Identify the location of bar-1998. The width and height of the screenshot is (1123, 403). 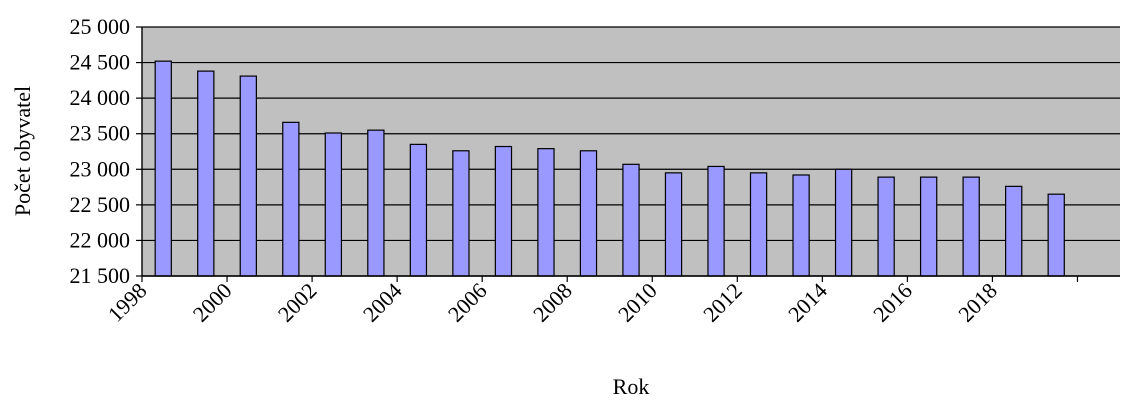
(163, 168).